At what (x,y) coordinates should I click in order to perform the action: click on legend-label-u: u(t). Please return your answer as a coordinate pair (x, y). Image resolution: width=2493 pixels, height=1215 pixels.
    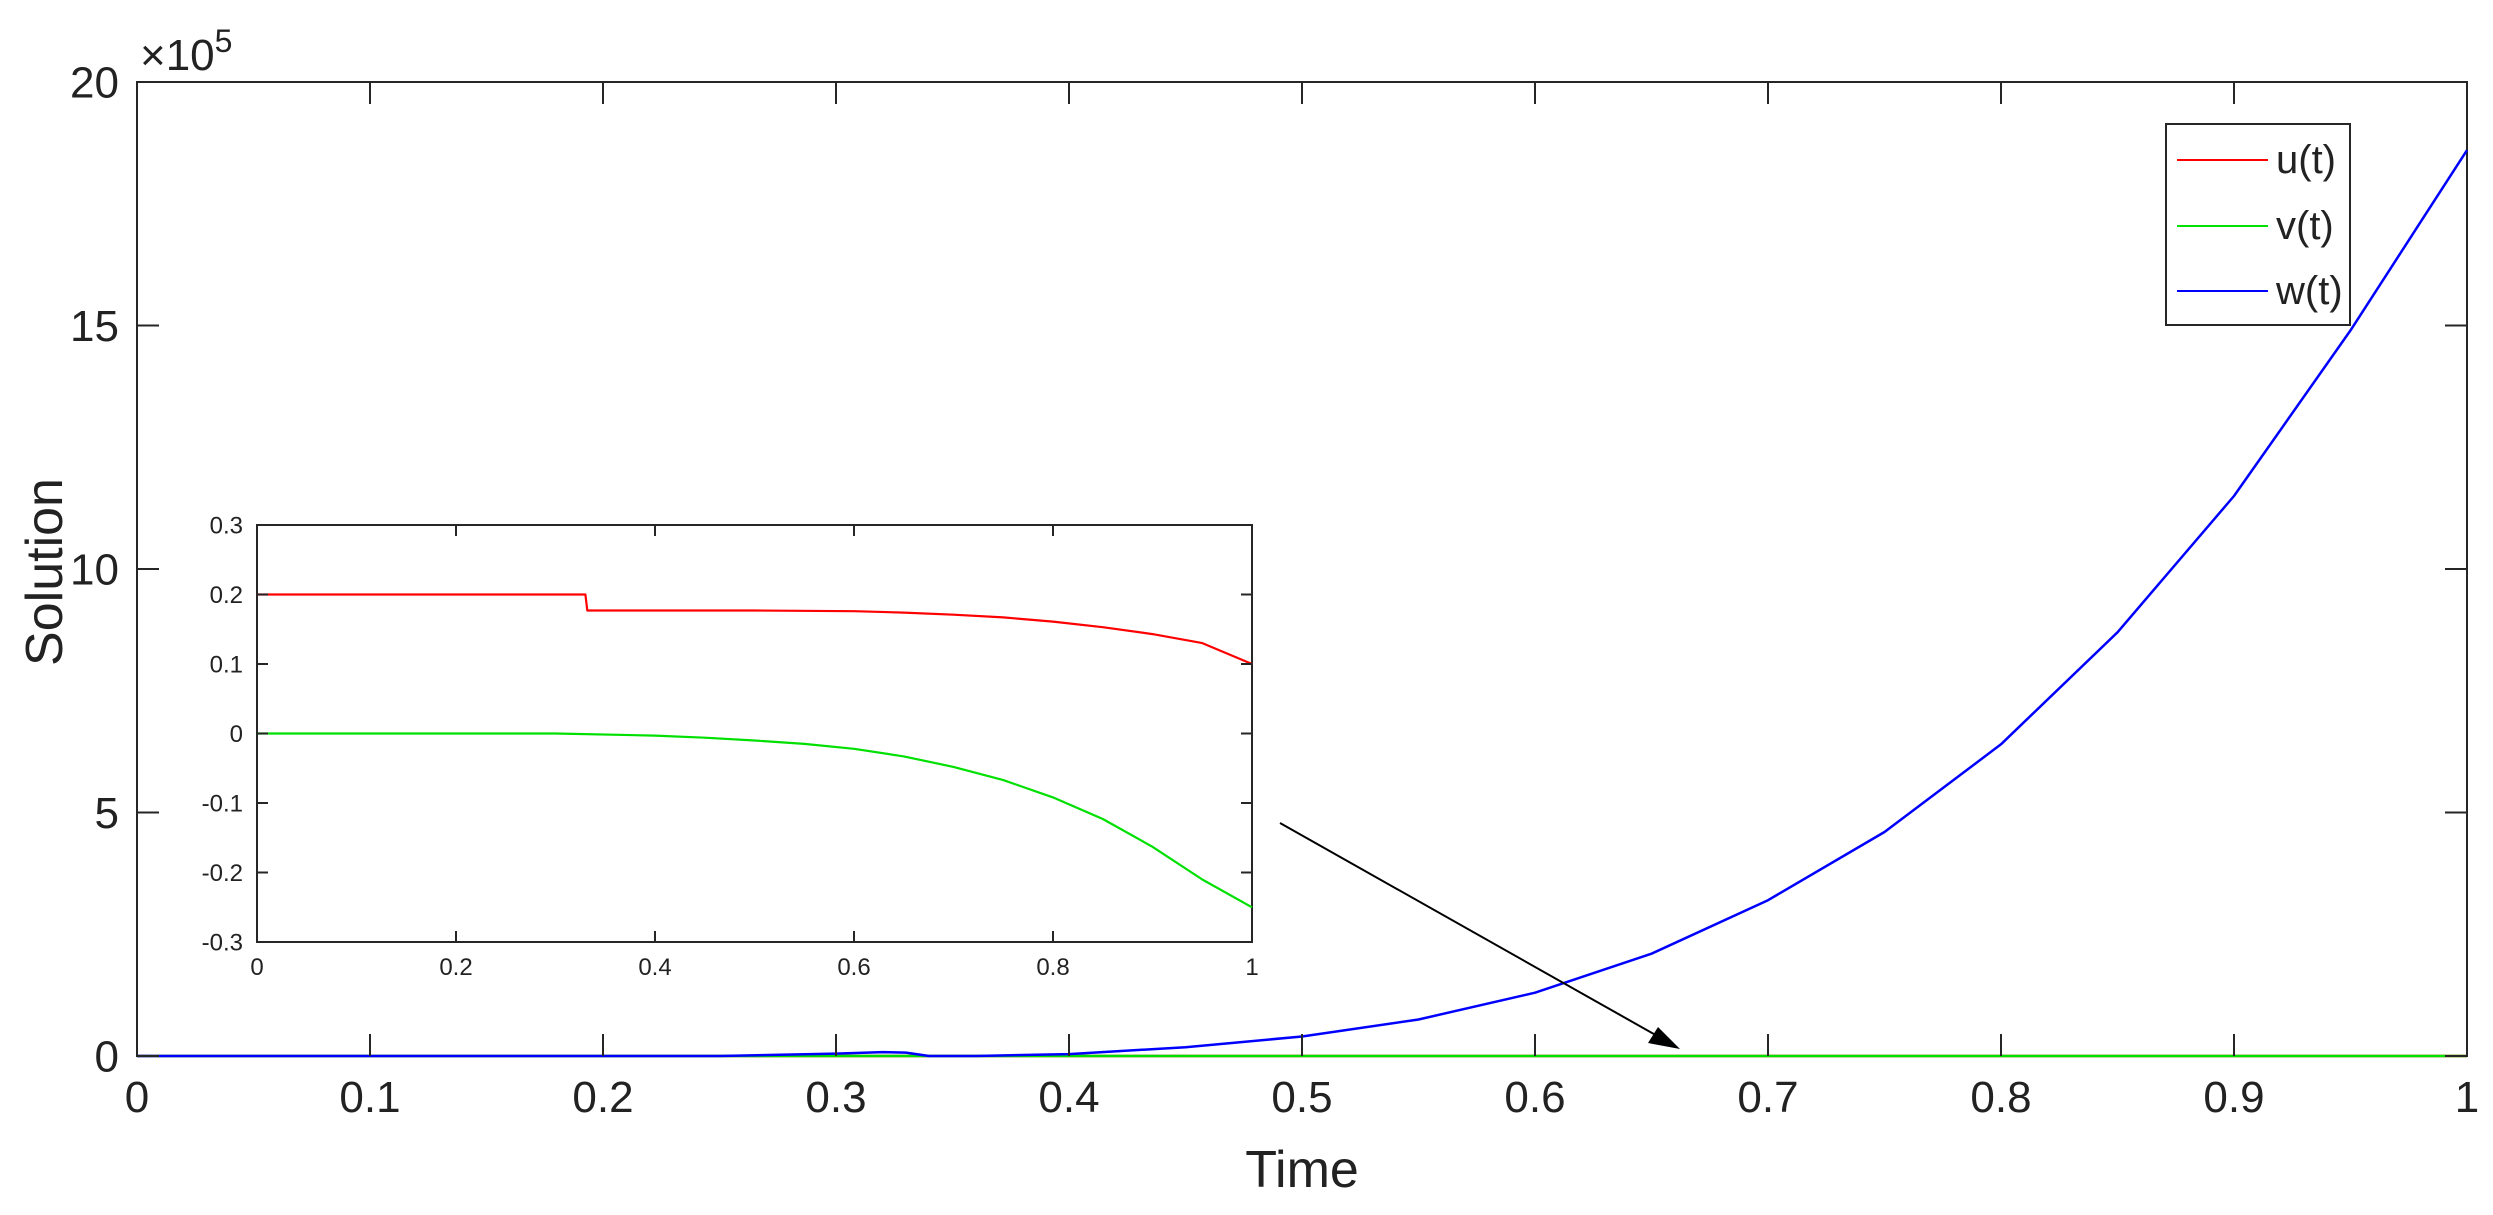
    Looking at the image, I should click on (2306, 160).